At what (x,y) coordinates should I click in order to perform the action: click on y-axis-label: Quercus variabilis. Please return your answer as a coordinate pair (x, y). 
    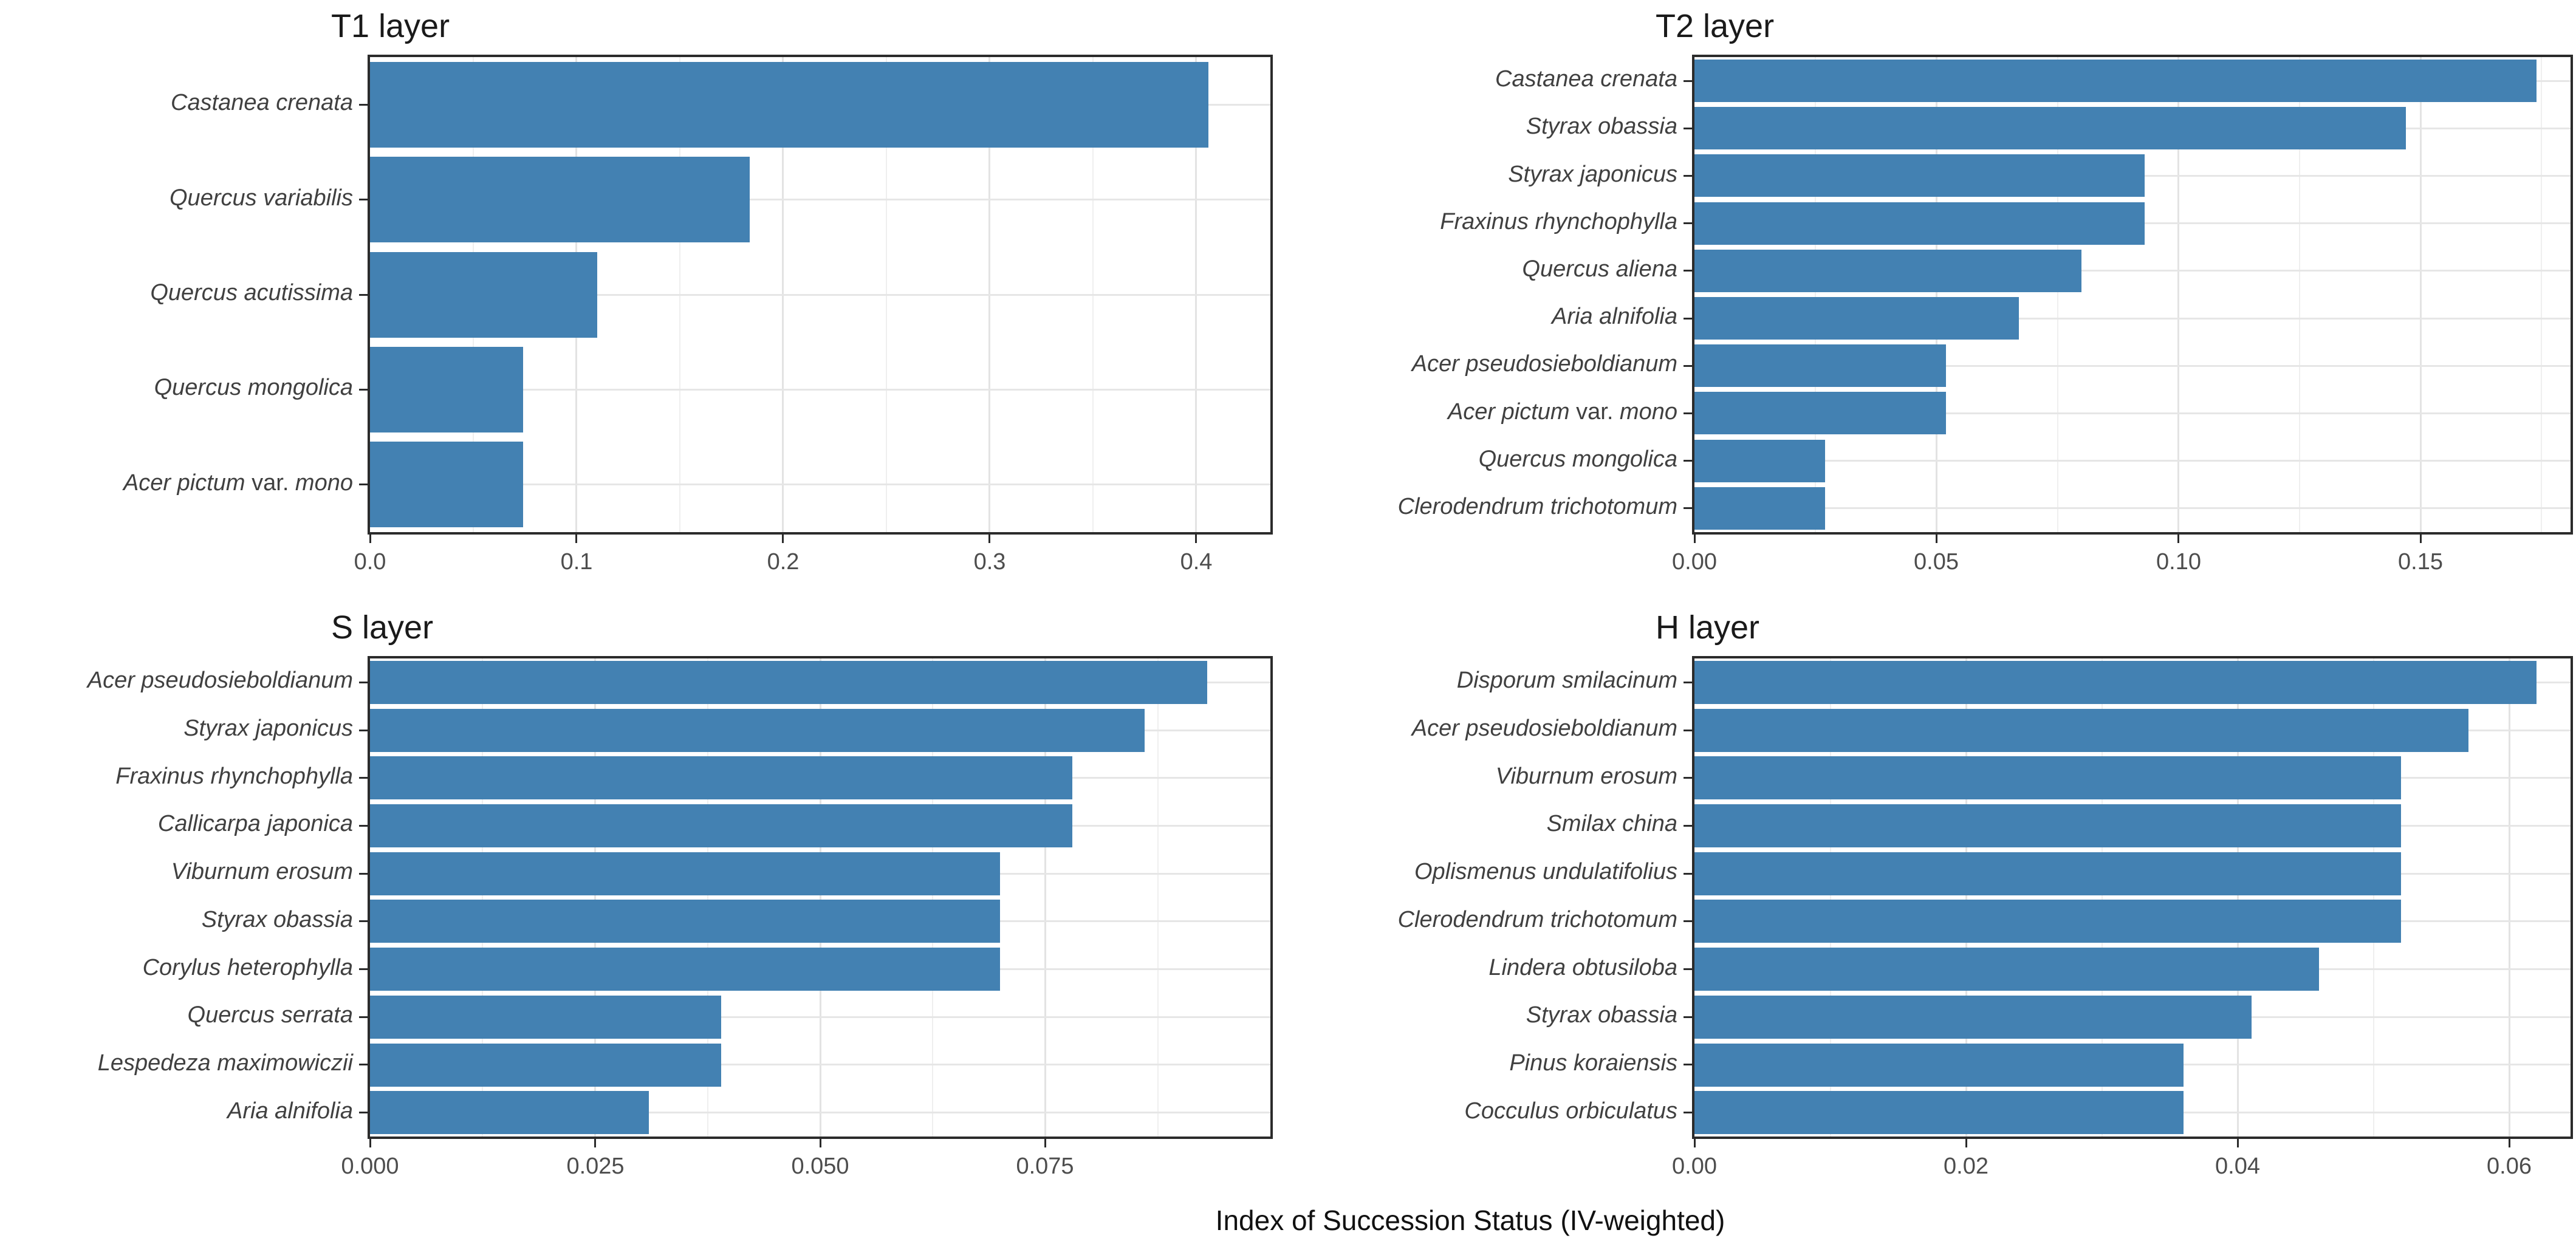
    Looking at the image, I should click on (261, 198).